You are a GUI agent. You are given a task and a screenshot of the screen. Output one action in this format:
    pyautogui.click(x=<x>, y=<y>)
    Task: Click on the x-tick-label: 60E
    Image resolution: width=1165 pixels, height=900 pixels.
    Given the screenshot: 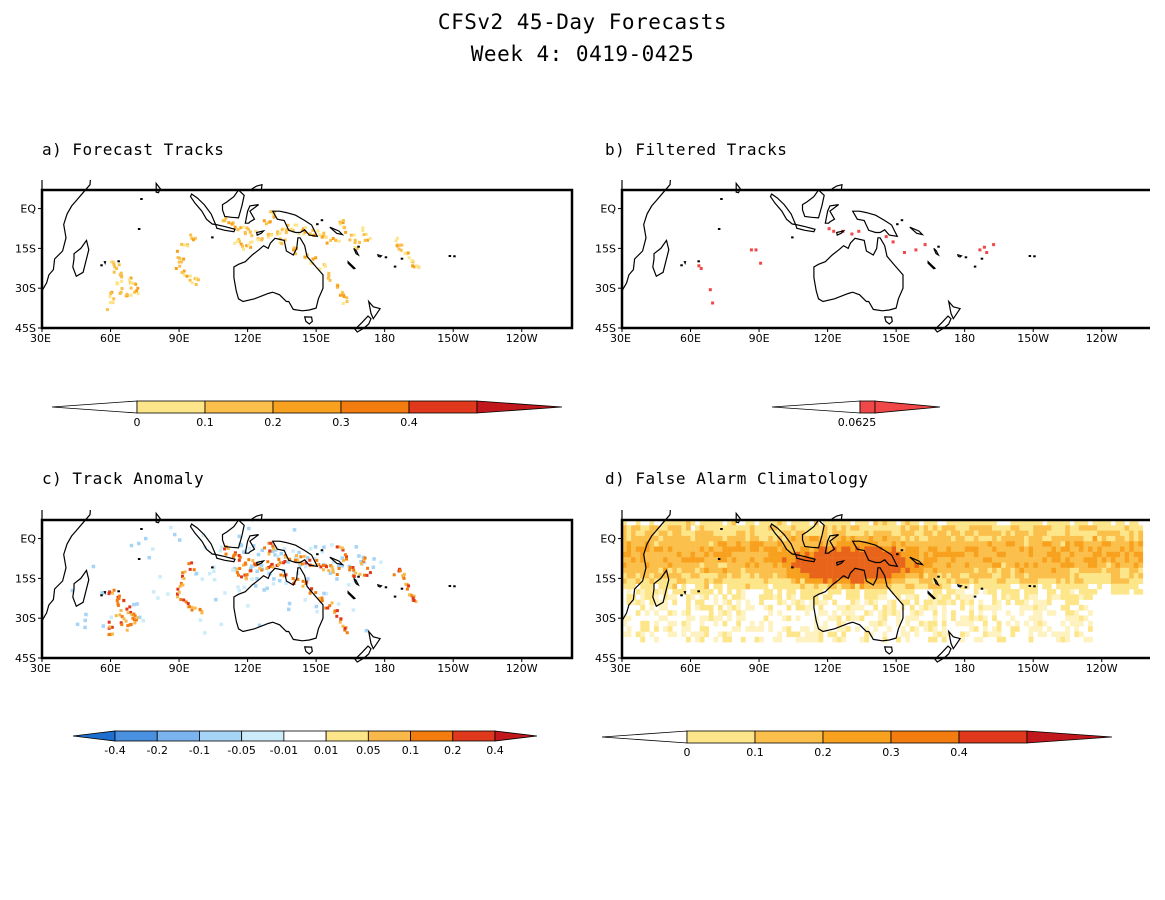 What is the action you would take?
    pyautogui.click(x=110, y=338)
    